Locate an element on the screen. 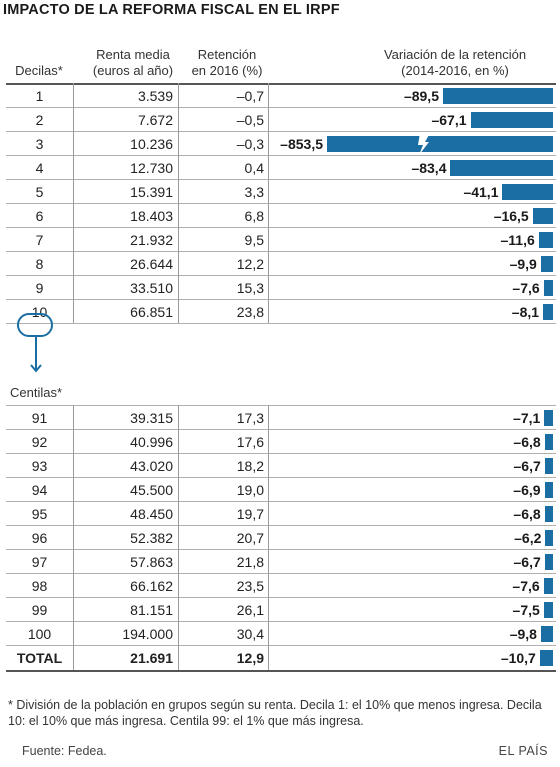  row-label: 2 is located at coordinates (39, 120).